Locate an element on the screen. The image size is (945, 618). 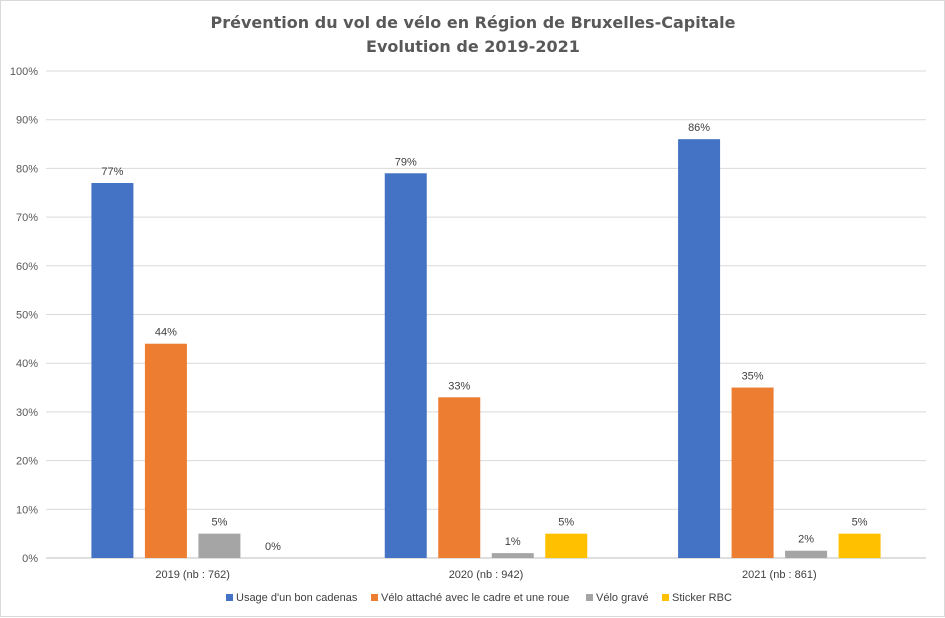
y-tick-label: 50% is located at coordinates (27, 316).